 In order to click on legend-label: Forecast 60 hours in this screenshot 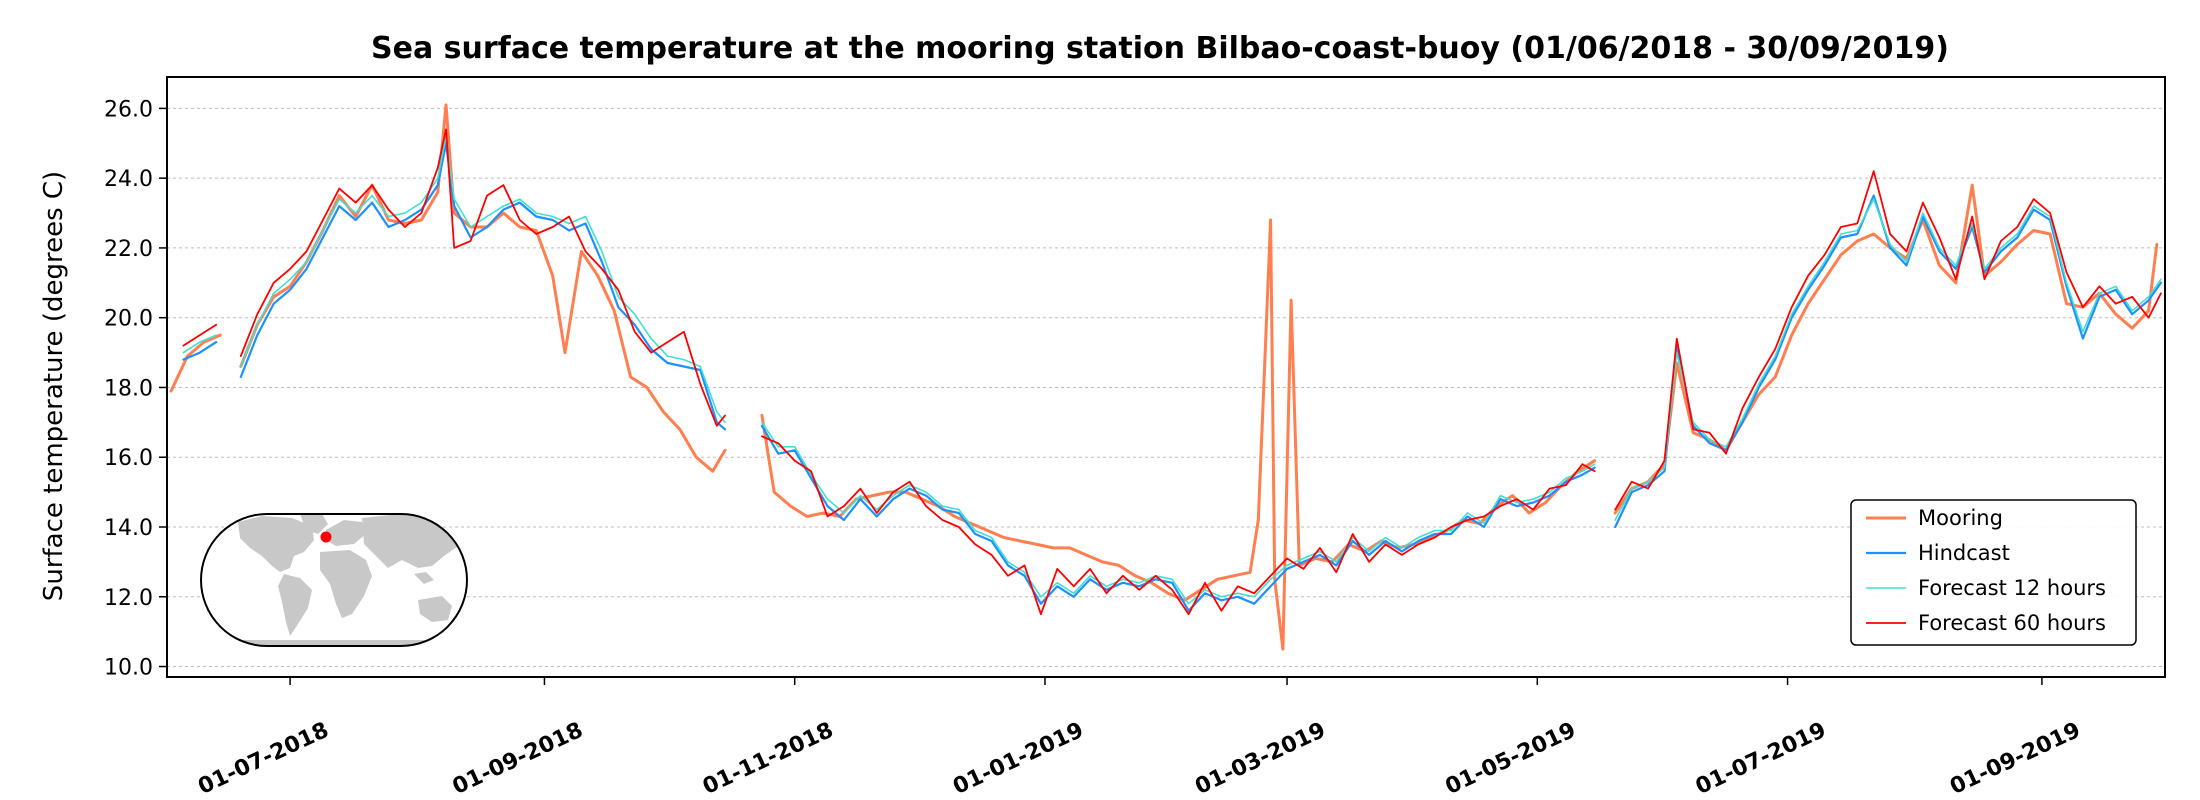, I will do `click(2012, 623)`.